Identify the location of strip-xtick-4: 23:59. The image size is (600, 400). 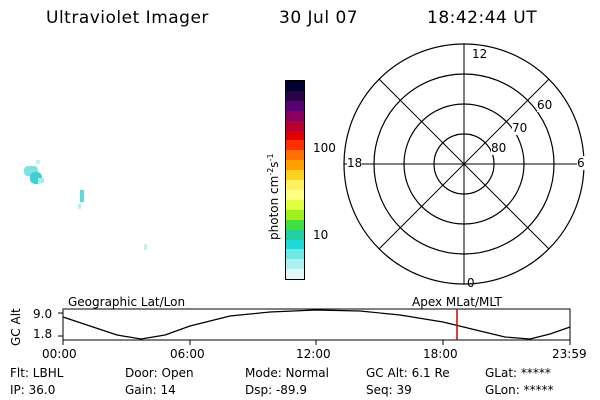
(569, 354).